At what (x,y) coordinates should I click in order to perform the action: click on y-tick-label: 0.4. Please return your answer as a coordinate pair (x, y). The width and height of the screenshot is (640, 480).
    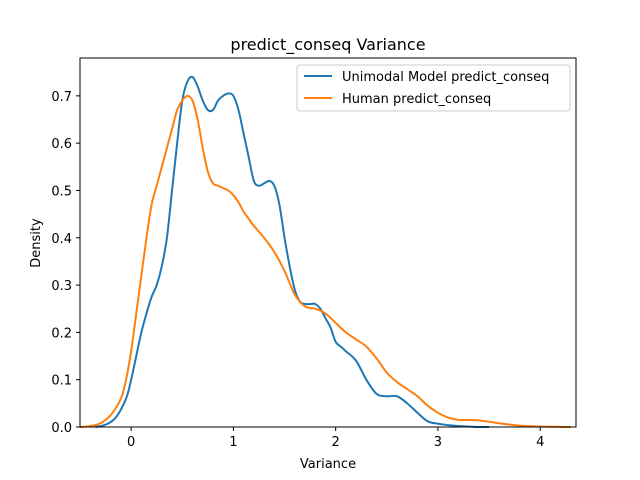
    Looking at the image, I should click on (61, 239).